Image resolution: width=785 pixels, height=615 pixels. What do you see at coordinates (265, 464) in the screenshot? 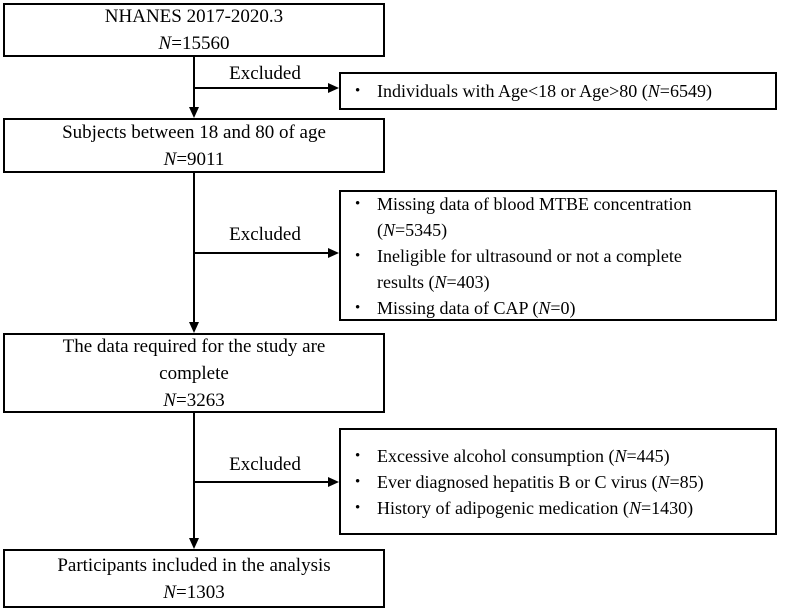
I see `excluded-label-3: Excluded` at bounding box center [265, 464].